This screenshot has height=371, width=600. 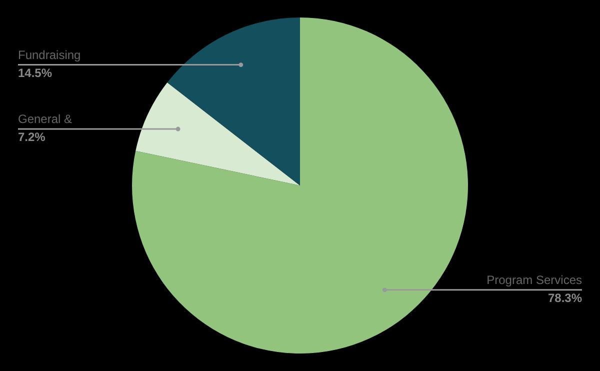 What do you see at coordinates (45, 119) in the screenshot?
I see `slice-label: General &` at bounding box center [45, 119].